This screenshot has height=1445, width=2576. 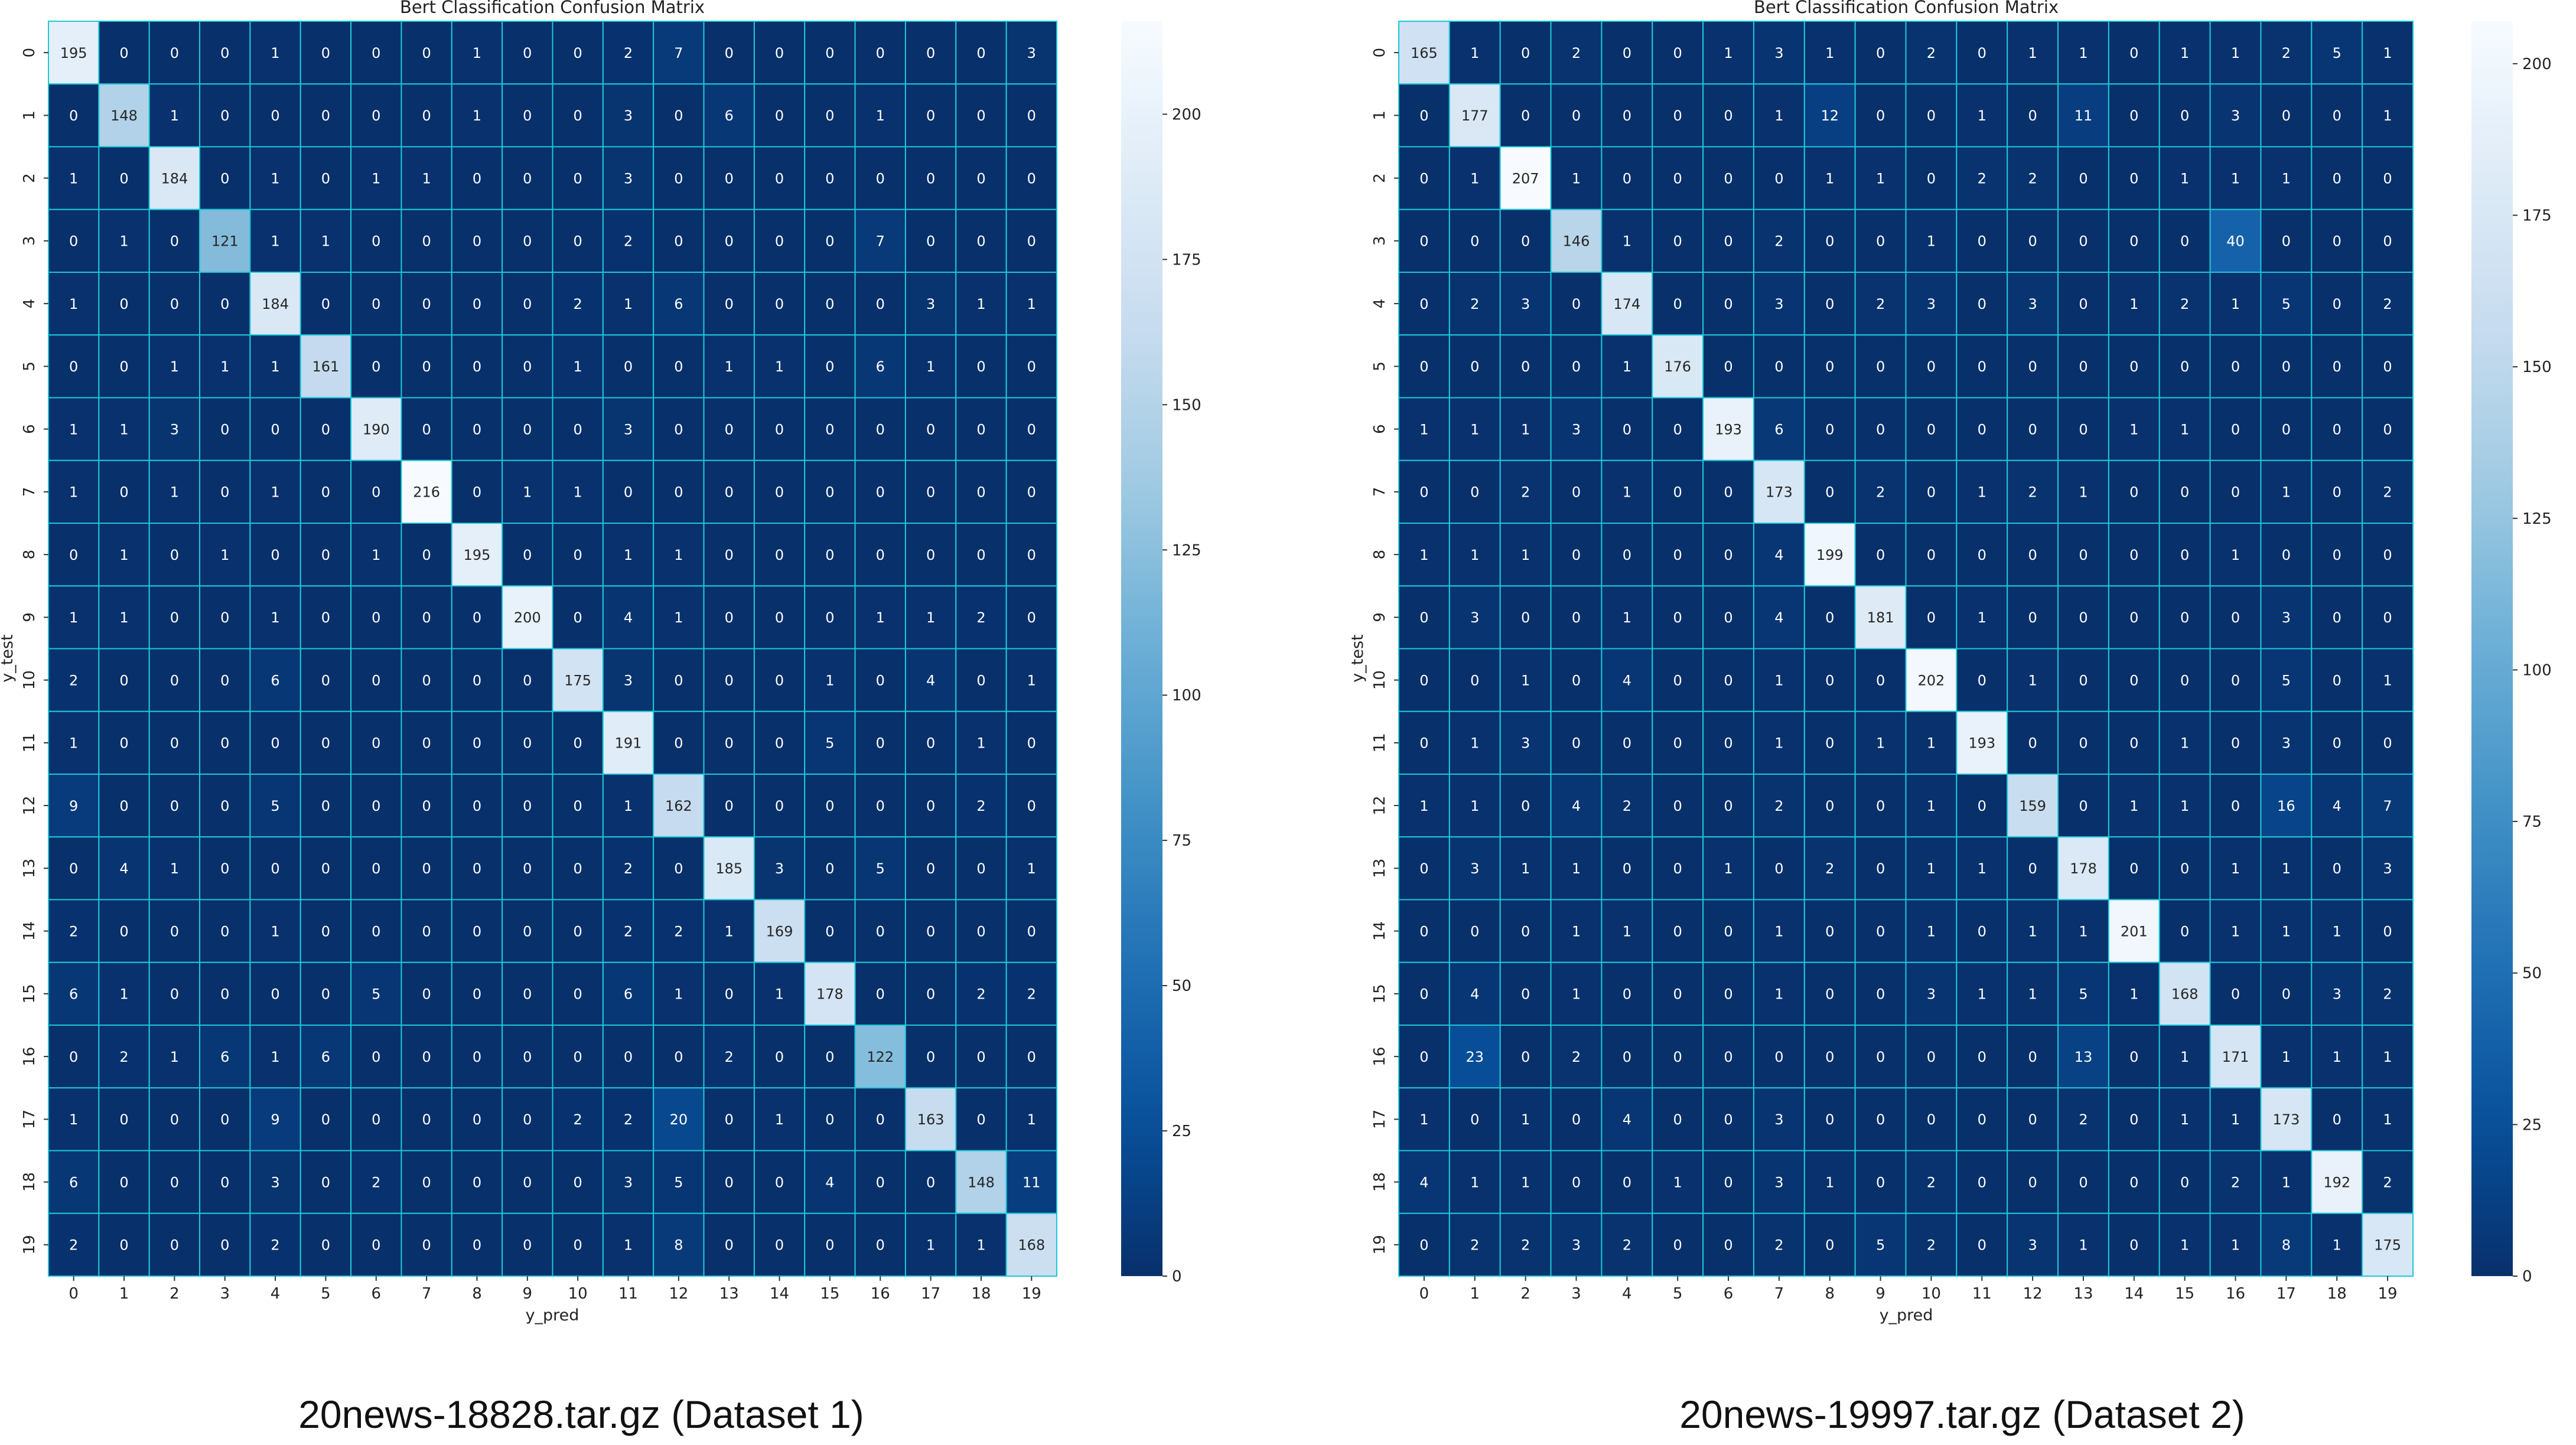 What do you see at coordinates (629, 743) in the screenshot?
I see `cell-value-label: 191` at bounding box center [629, 743].